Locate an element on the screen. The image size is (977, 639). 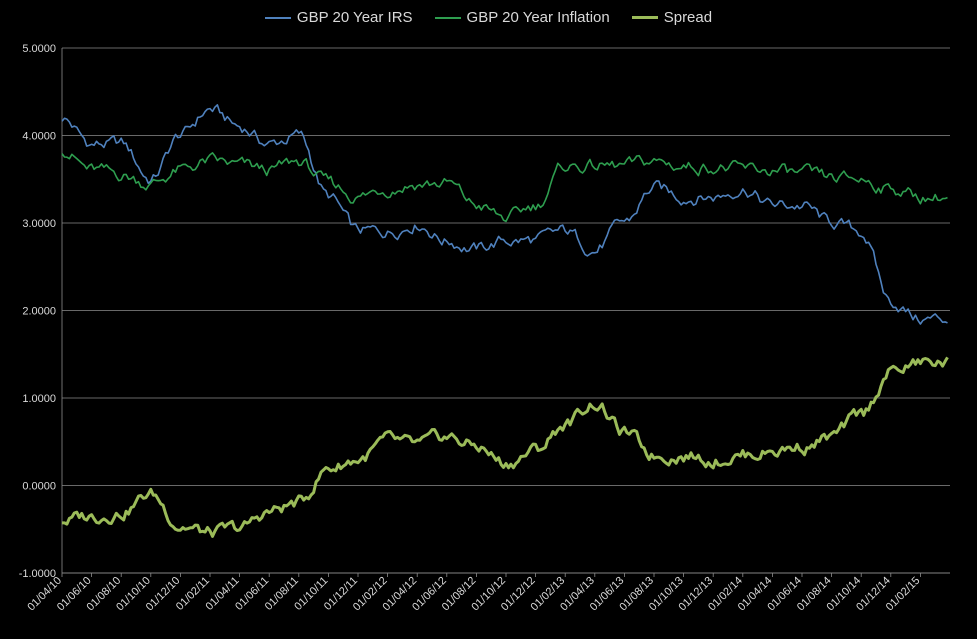
y-tick-label: 0.0000 is located at coordinates (39, 487).